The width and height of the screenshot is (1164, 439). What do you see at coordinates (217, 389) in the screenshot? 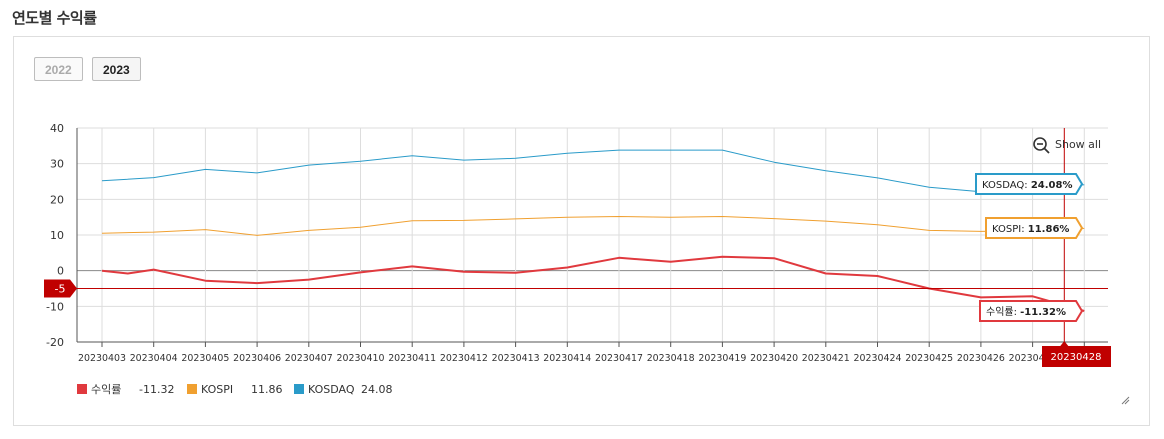
I see `legend-label: KOSPI` at bounding box center [217, 389].